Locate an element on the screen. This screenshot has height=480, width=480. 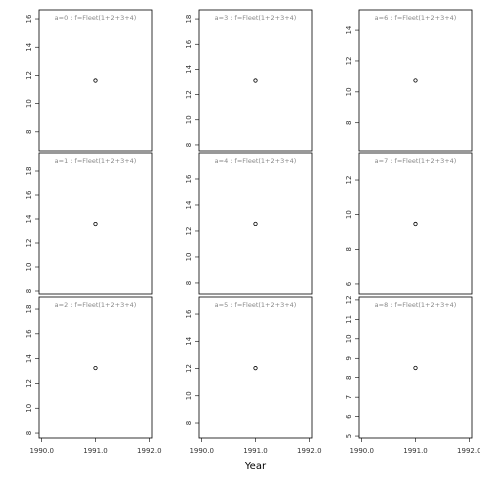
y-tick-label: 11 is located at coordinates (349, 319).